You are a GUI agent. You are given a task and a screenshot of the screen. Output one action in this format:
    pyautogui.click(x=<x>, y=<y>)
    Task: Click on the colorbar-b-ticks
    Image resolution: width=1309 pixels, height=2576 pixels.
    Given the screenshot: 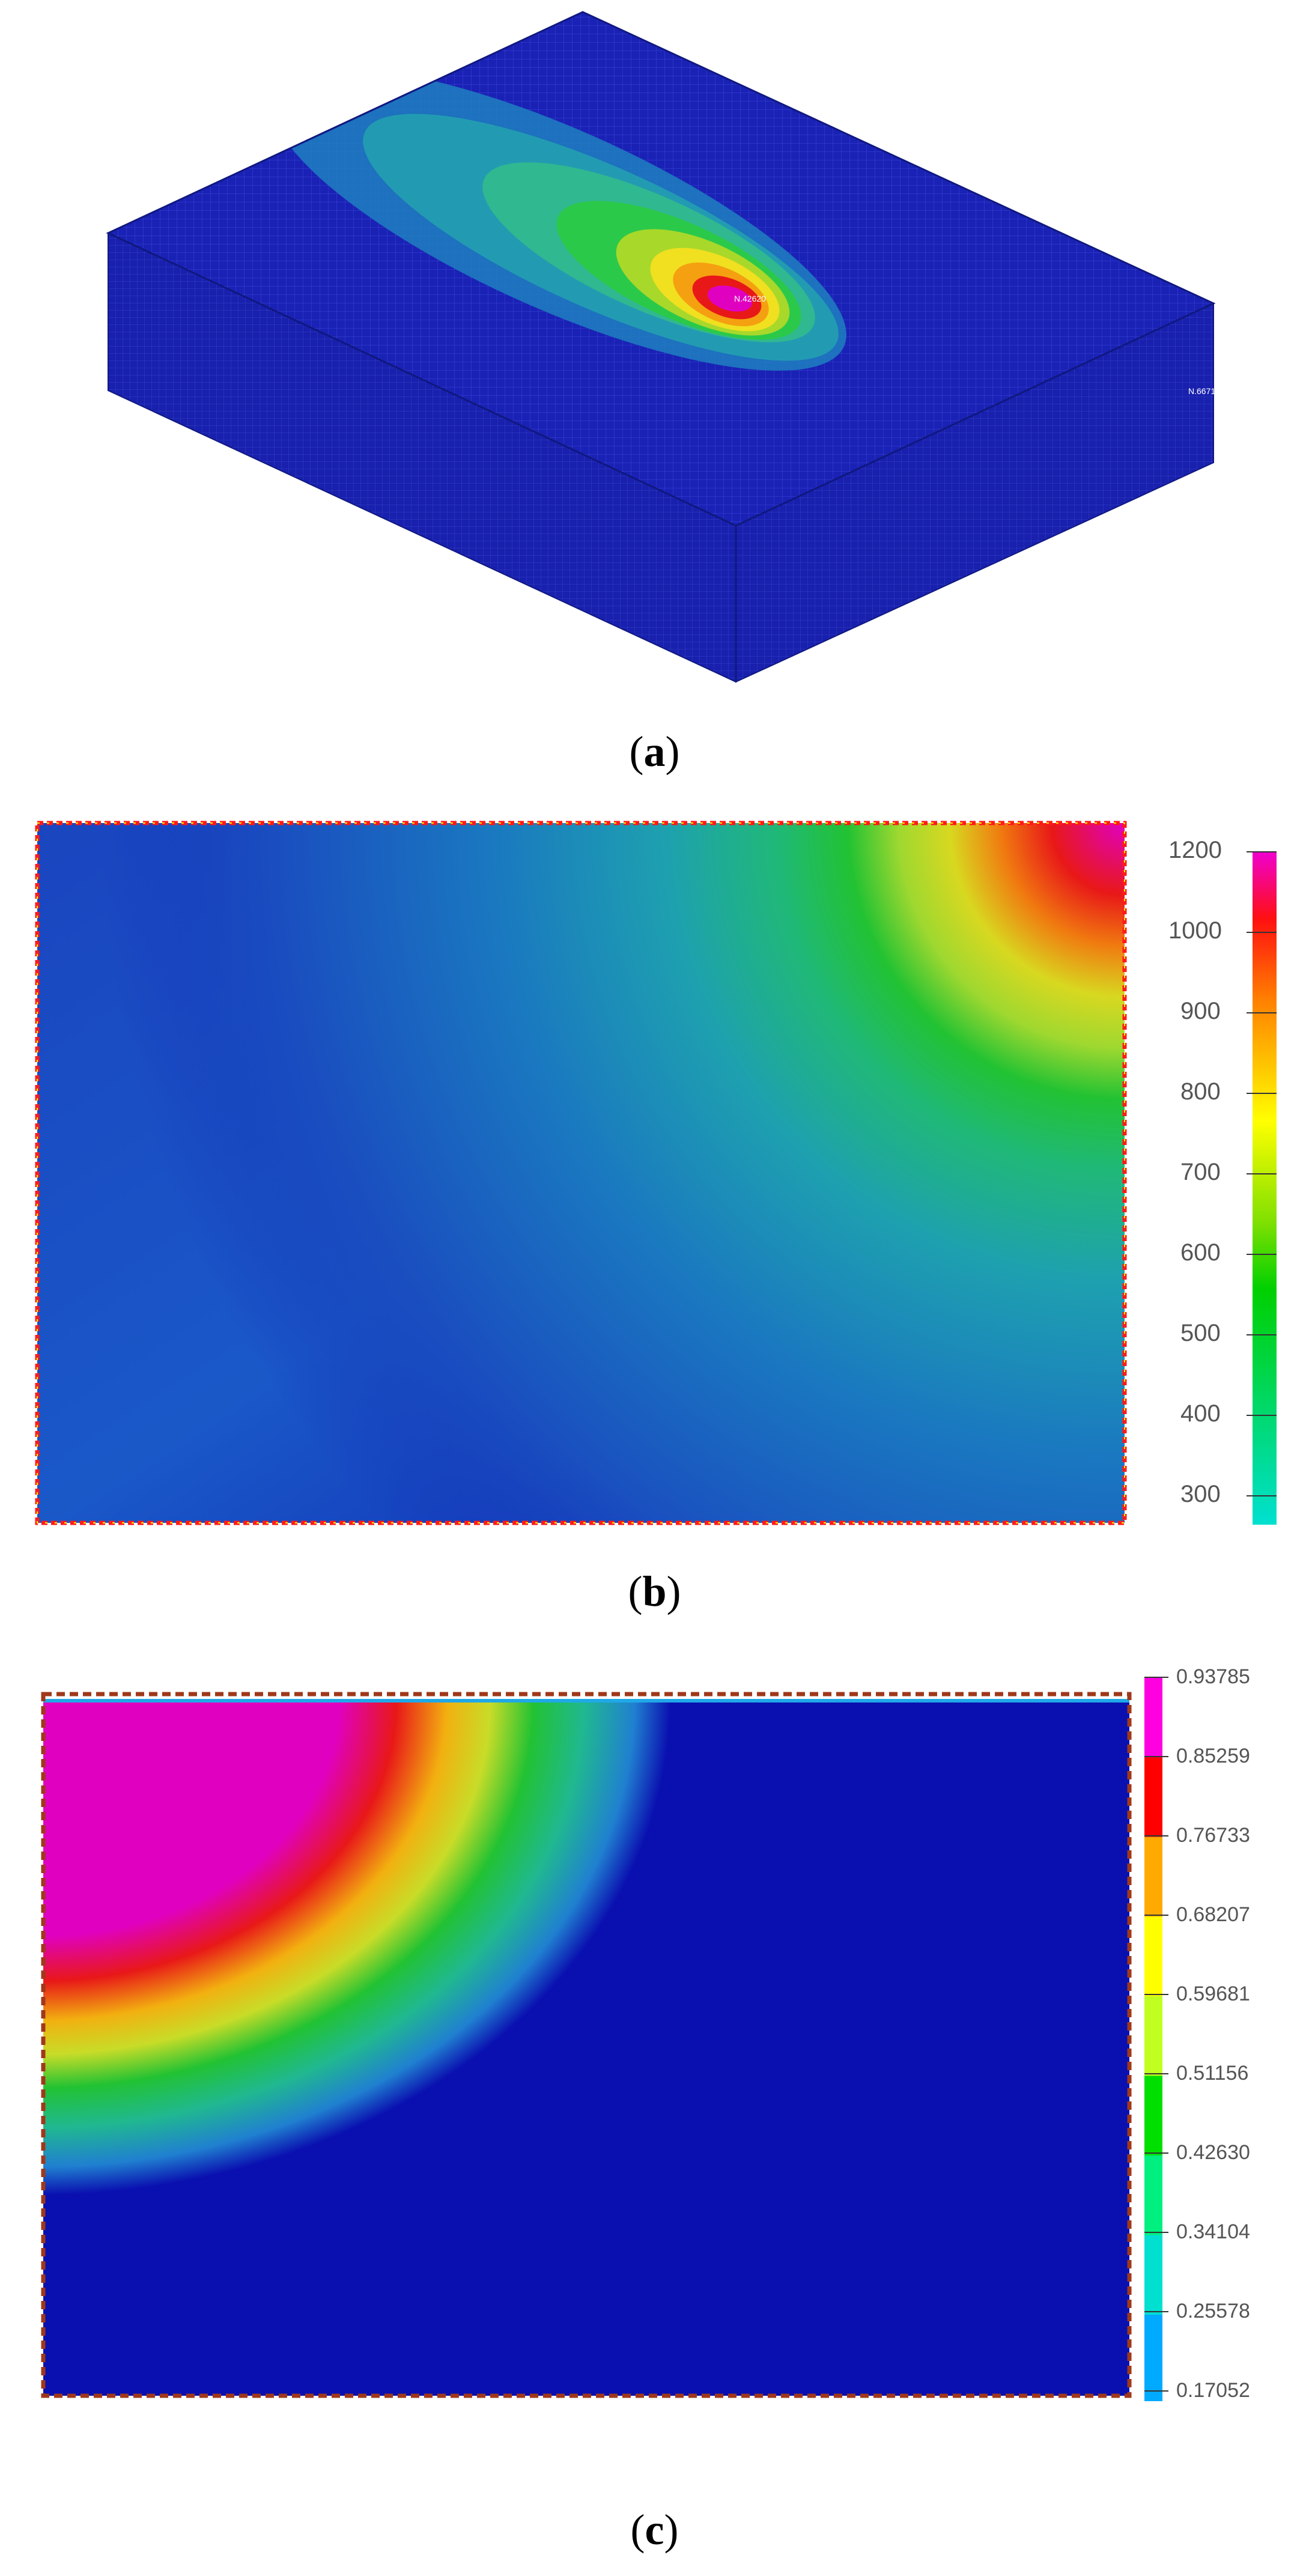 What is the action you would take?
    pyautogui.click(x=1262, y=1173)
    